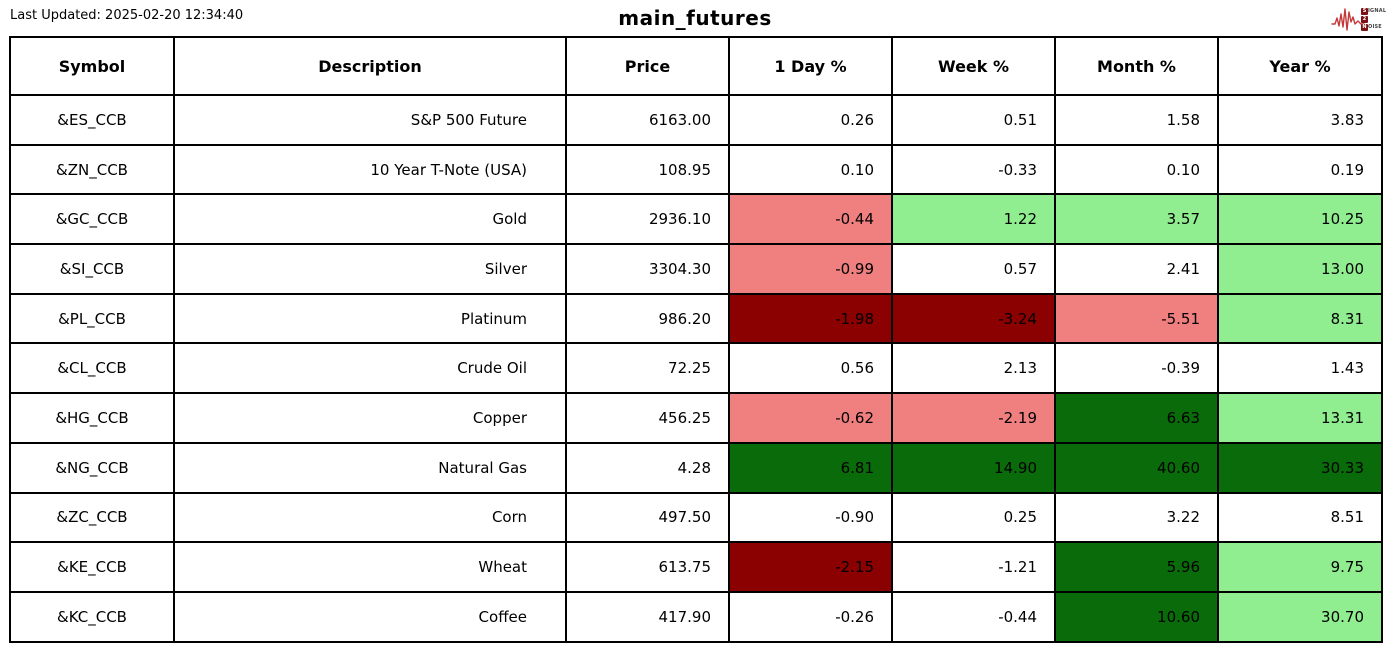 The width and height of the screenshot is (1390, 650). Describe the element at coordinates (370, 418) in the screenshot. I see `description-cell: Copper` at that location.